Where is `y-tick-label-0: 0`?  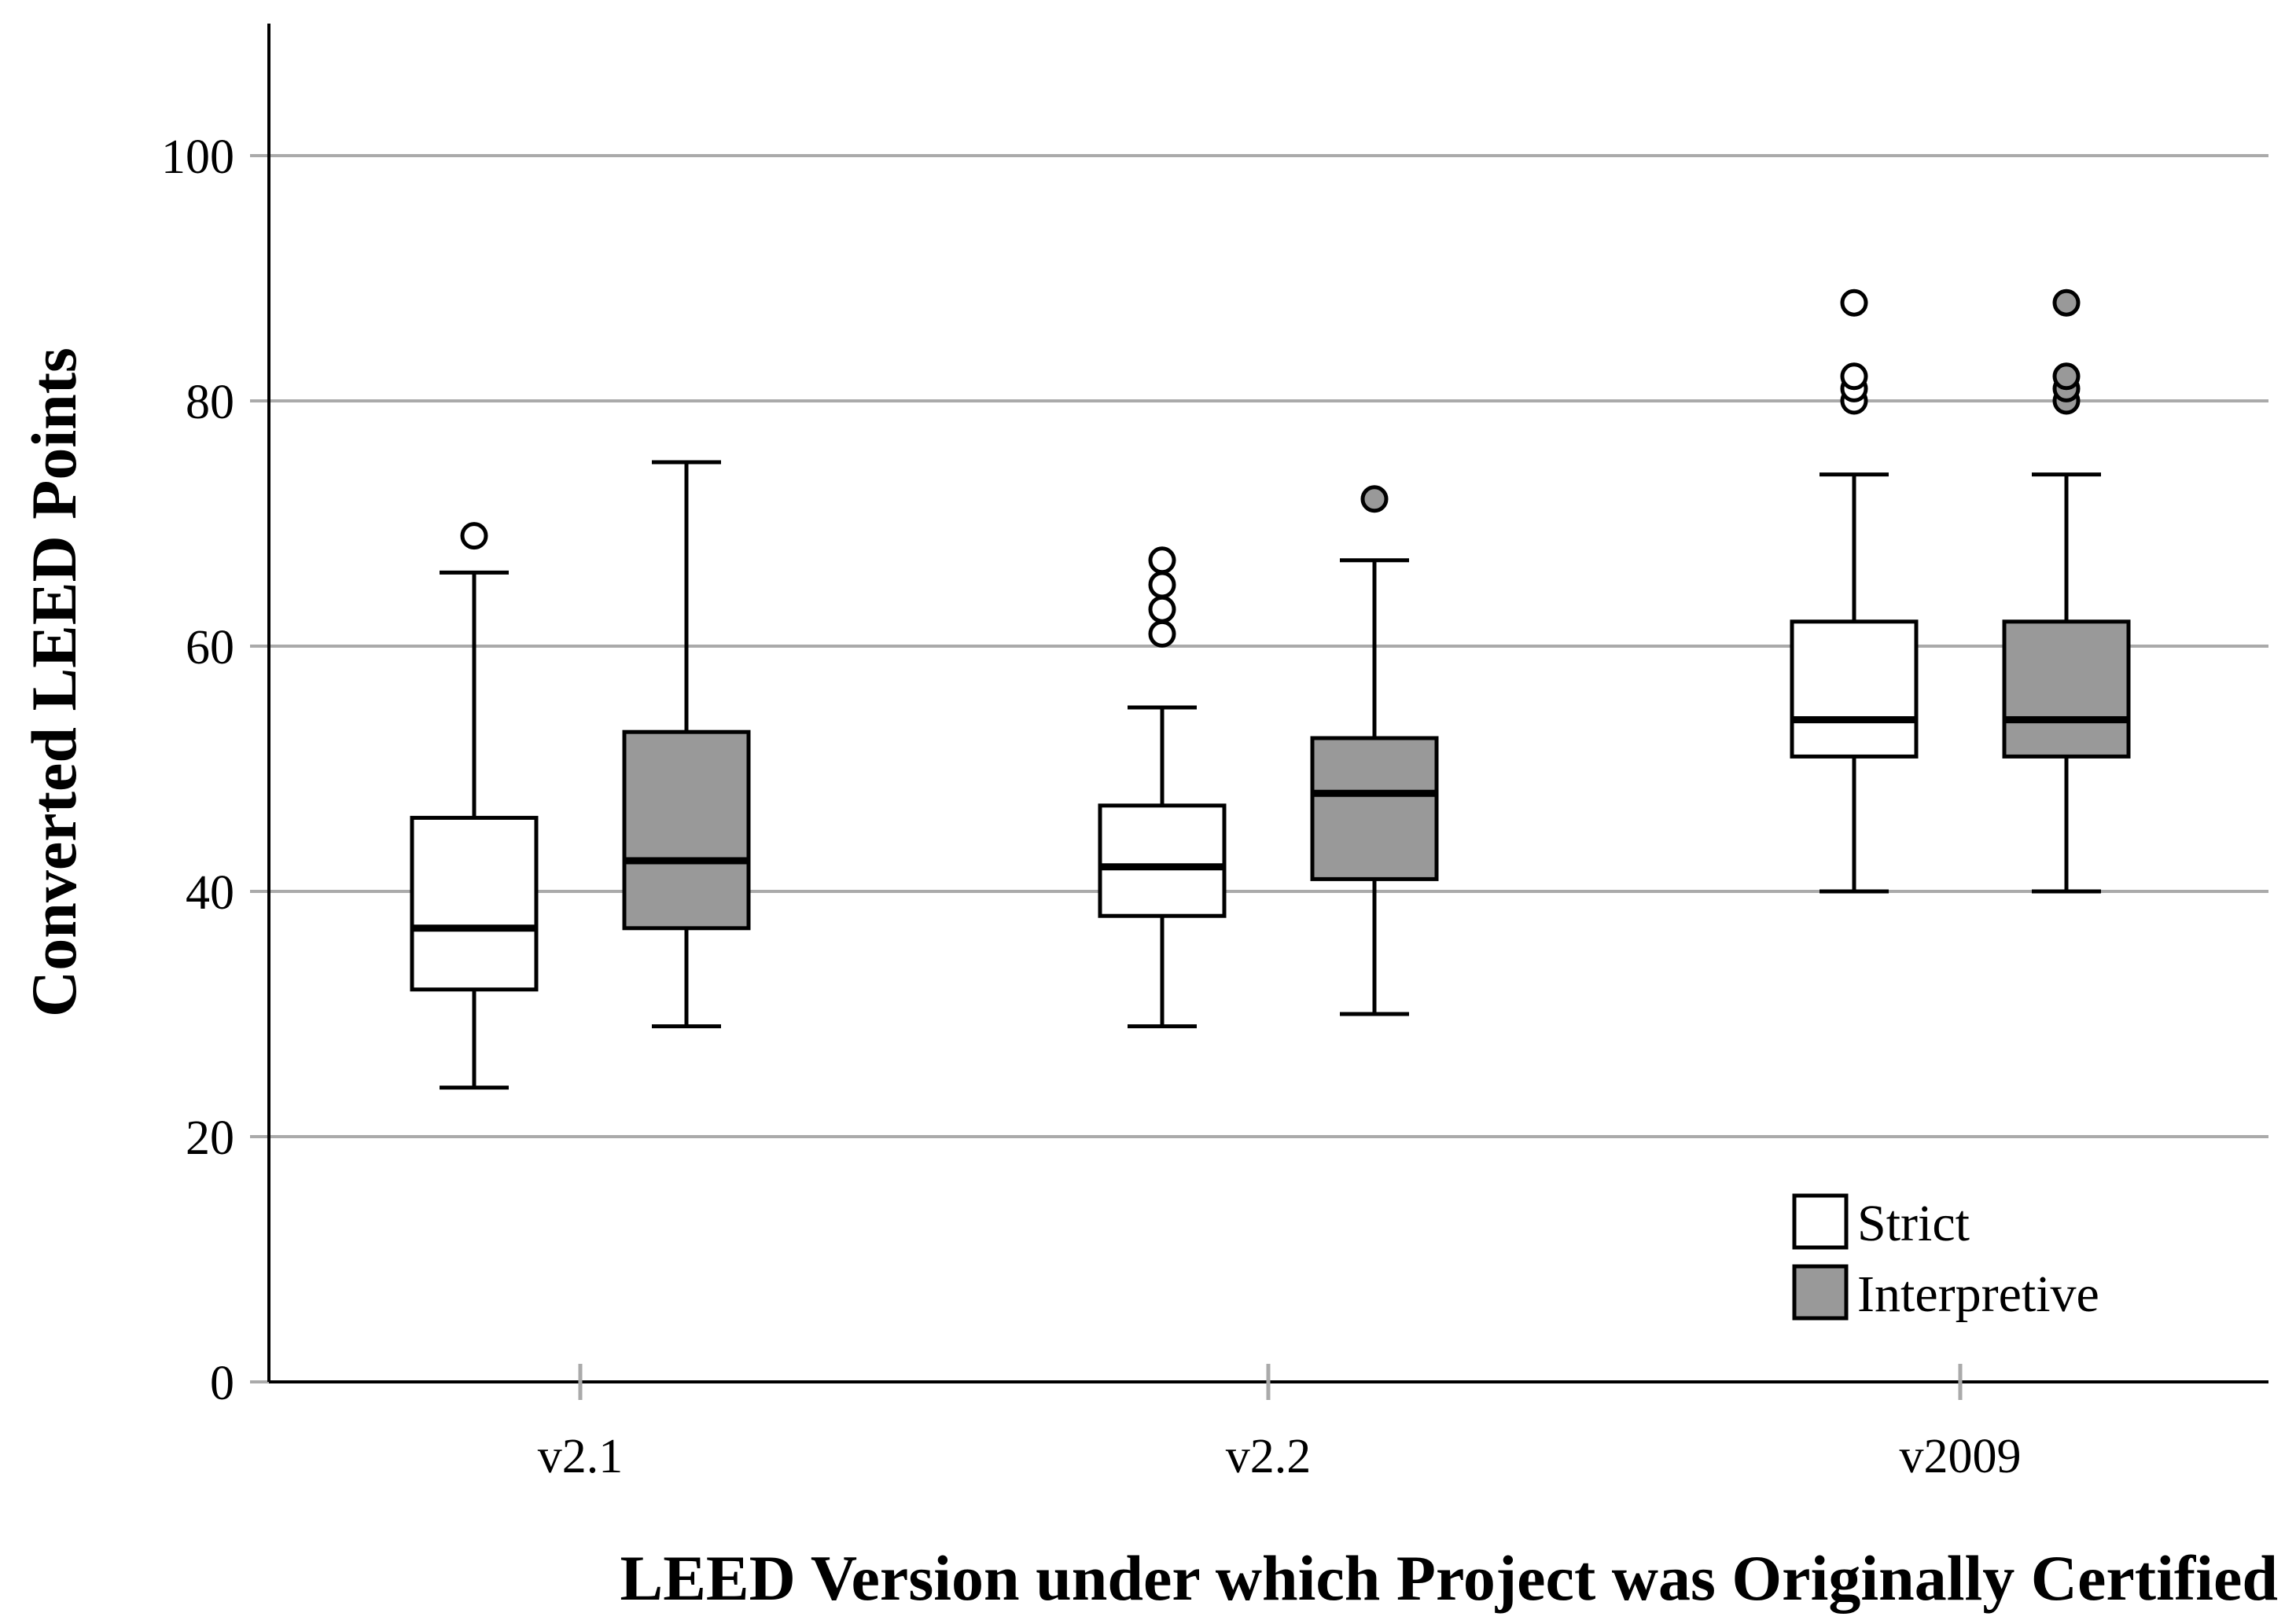
y-tick-label-0: 0 is located at coordinates (222, 1384).